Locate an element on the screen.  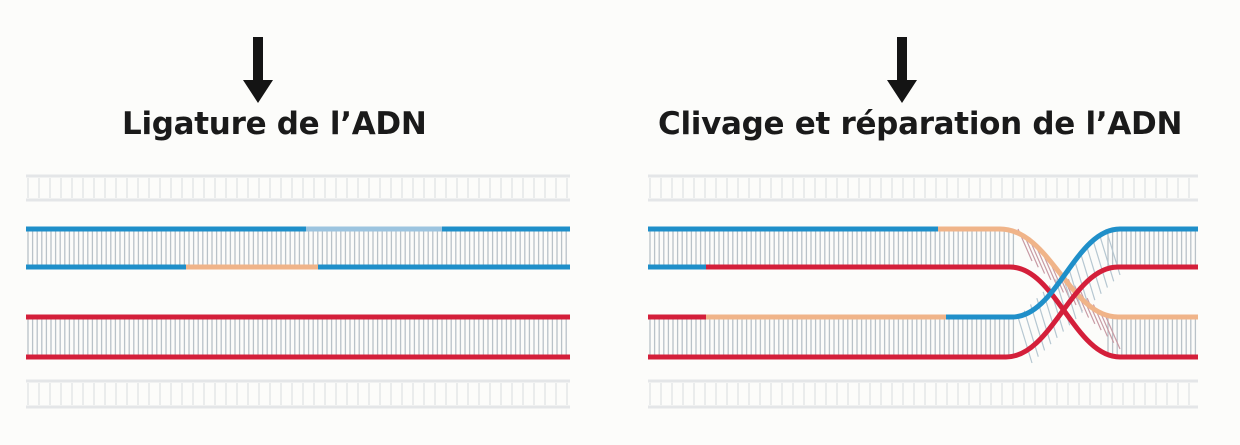
arrows-layer is located at coordinates (580, 70).